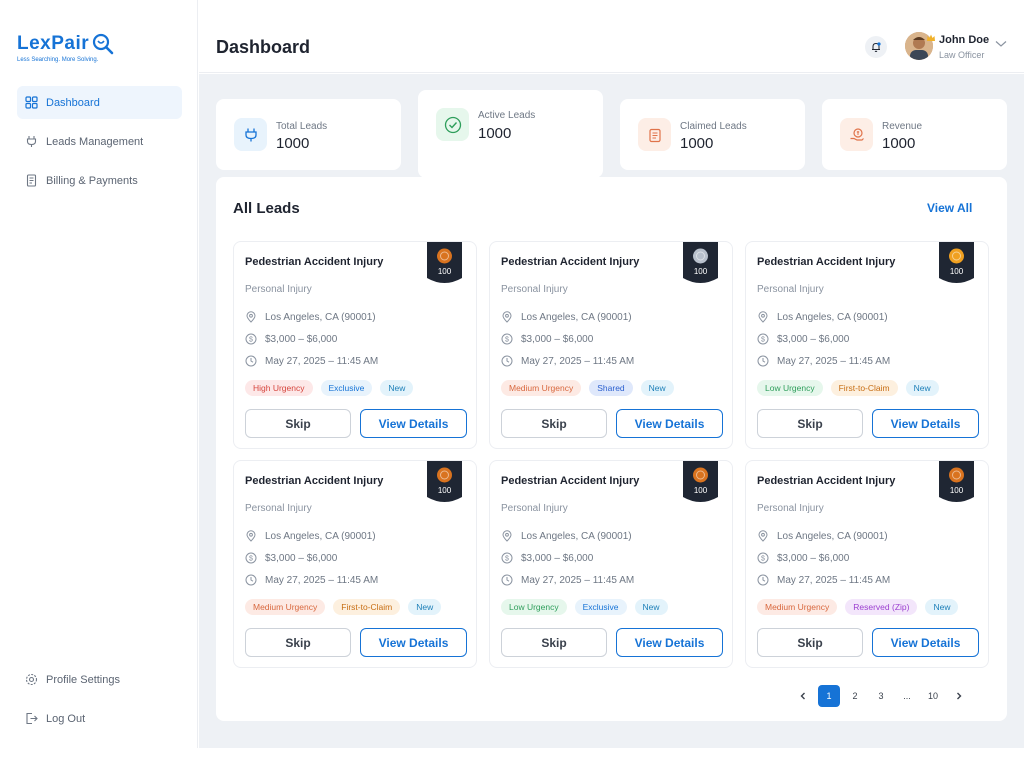 The height and width of the screenshot is (768, 1024). I want to click on plug-icon, so click(31, 141).